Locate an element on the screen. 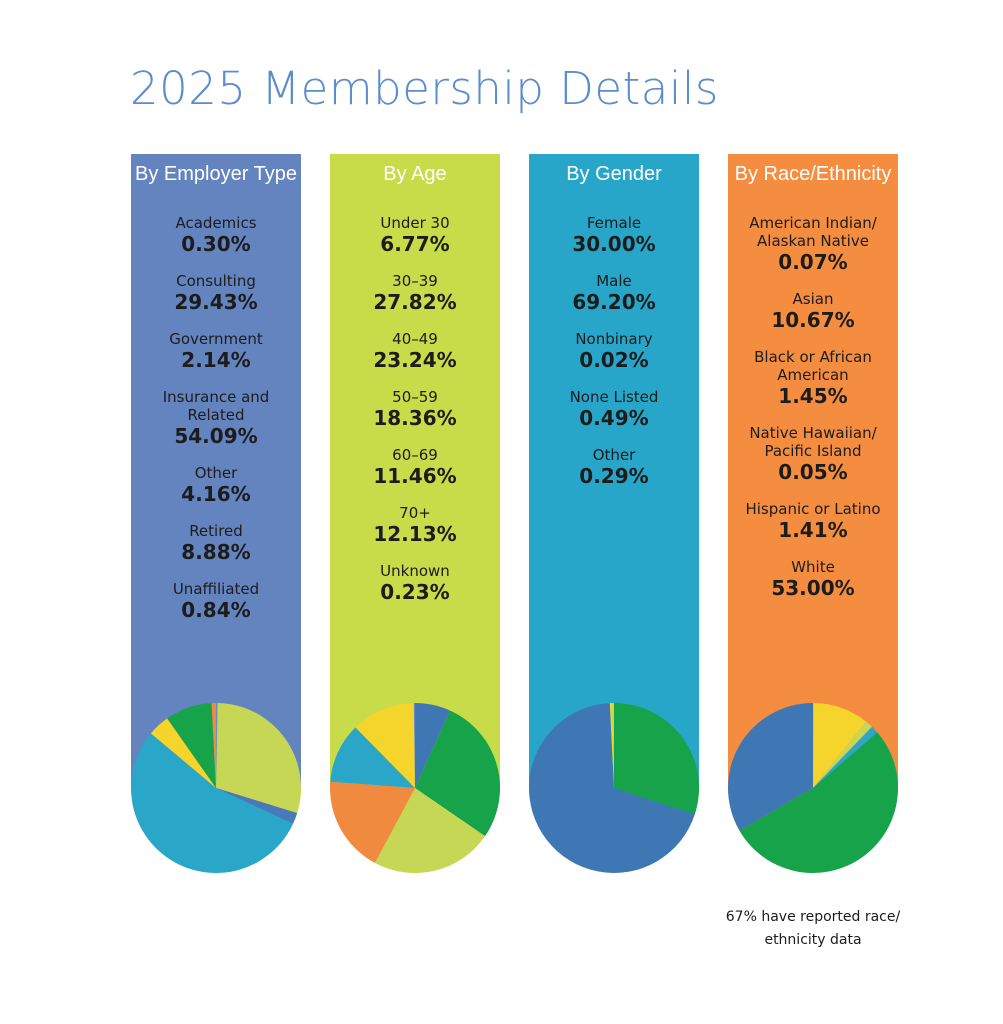 The width and height of the screenshot is (1003, 1024). stat-item: Academics 0.30% is located at coordinates (216, 235).